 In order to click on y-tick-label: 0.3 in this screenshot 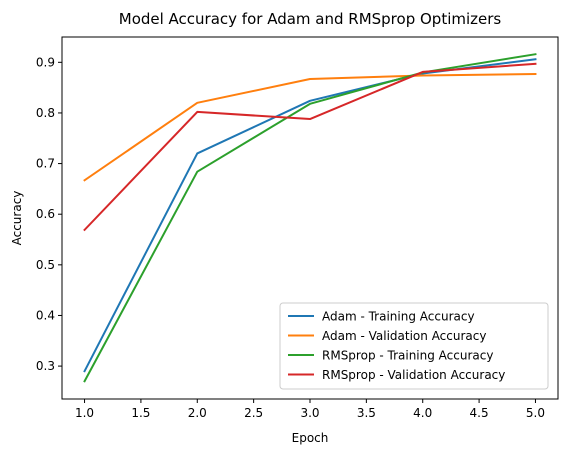, I will do `click(45, 366)`.